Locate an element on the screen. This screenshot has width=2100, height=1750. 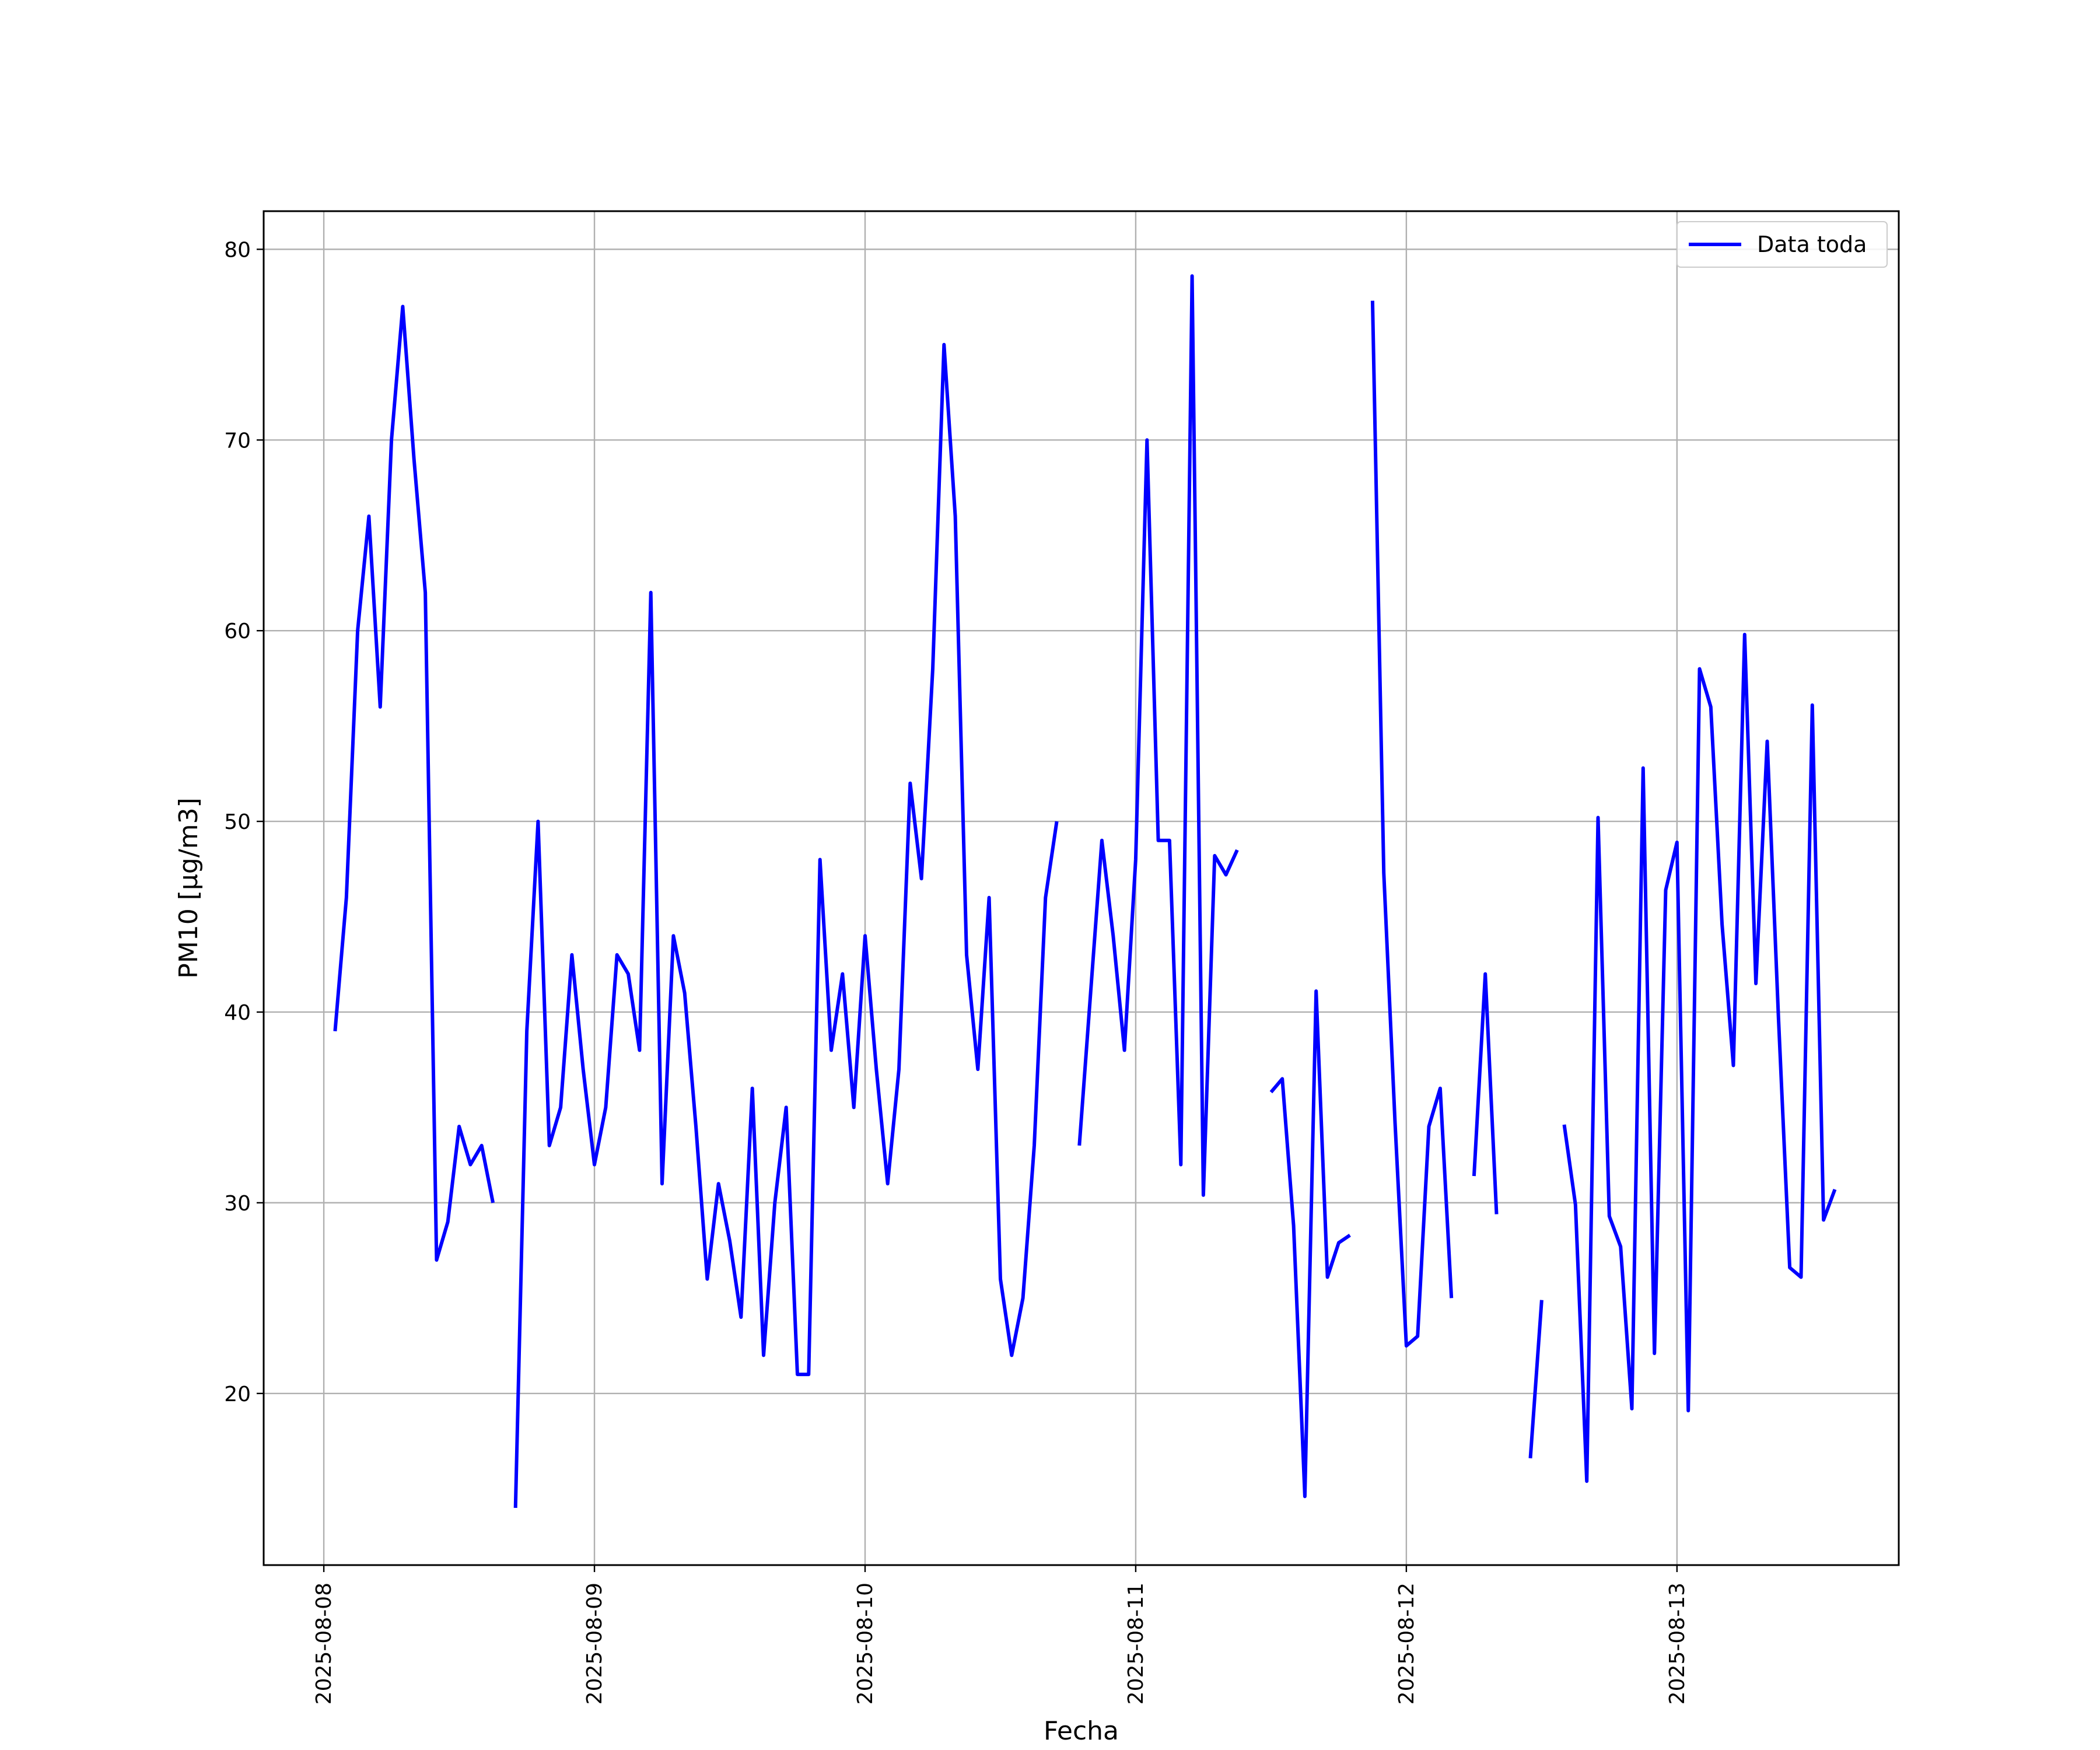
x-tick-label: 2025-08-09 is located at coordinates (595, 1643).